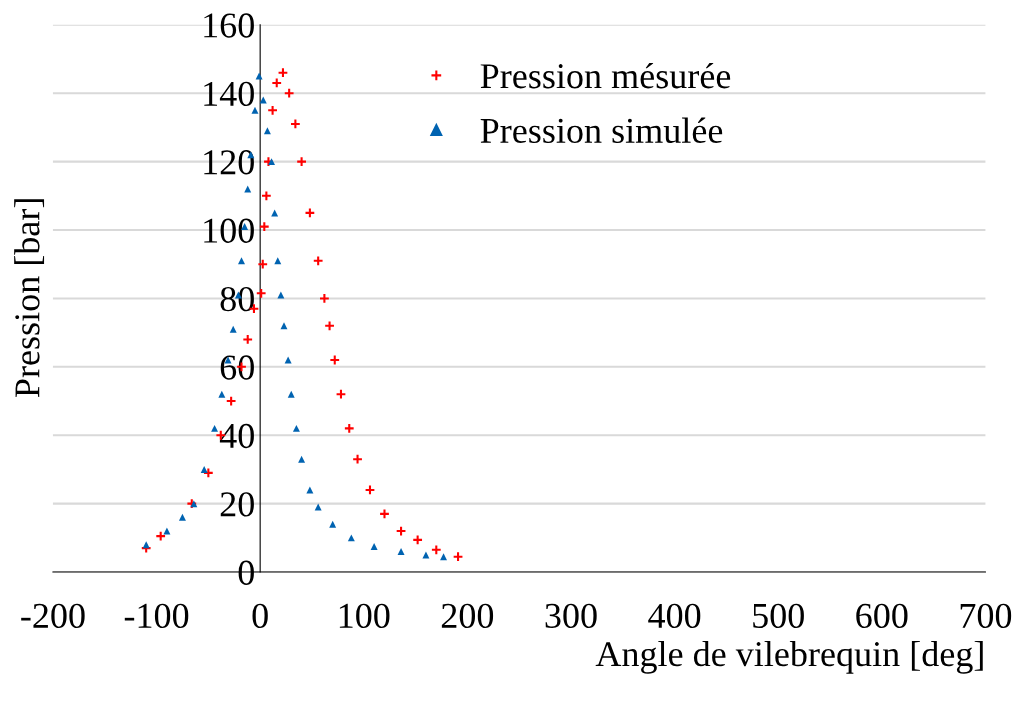  I want to click on x-tick-label: 300, so click(571, 616).